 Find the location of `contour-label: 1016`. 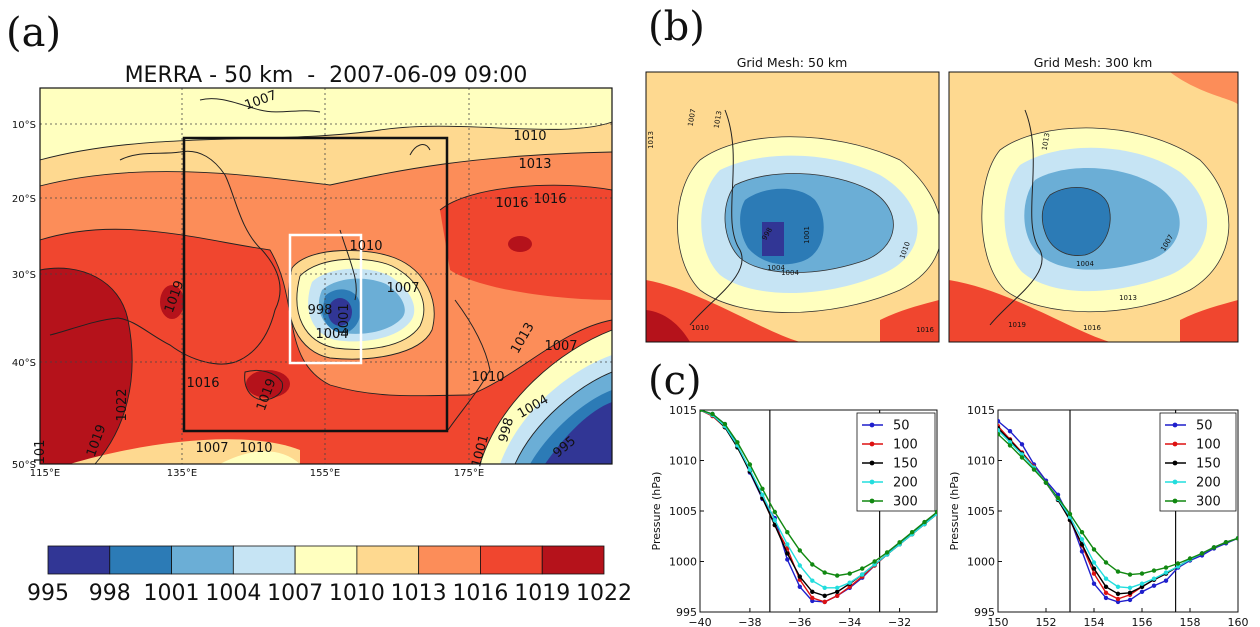

contour-label: 1016 is located at coordinates (549, 199).